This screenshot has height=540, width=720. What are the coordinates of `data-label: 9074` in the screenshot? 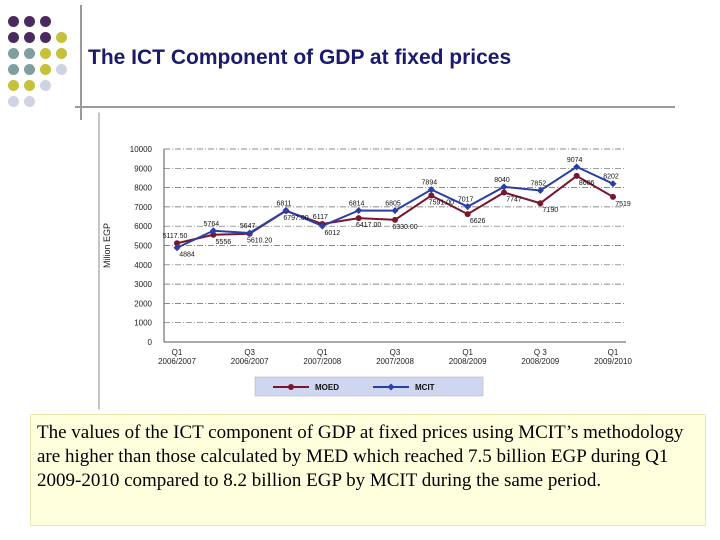 It's located at (575, 160).